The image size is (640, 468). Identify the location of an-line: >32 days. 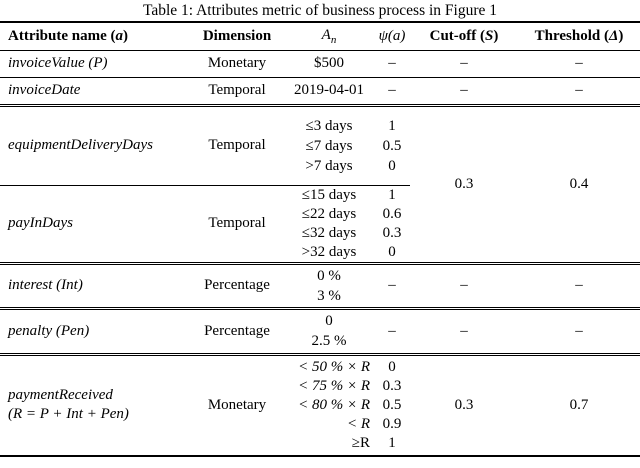
(329, 251).